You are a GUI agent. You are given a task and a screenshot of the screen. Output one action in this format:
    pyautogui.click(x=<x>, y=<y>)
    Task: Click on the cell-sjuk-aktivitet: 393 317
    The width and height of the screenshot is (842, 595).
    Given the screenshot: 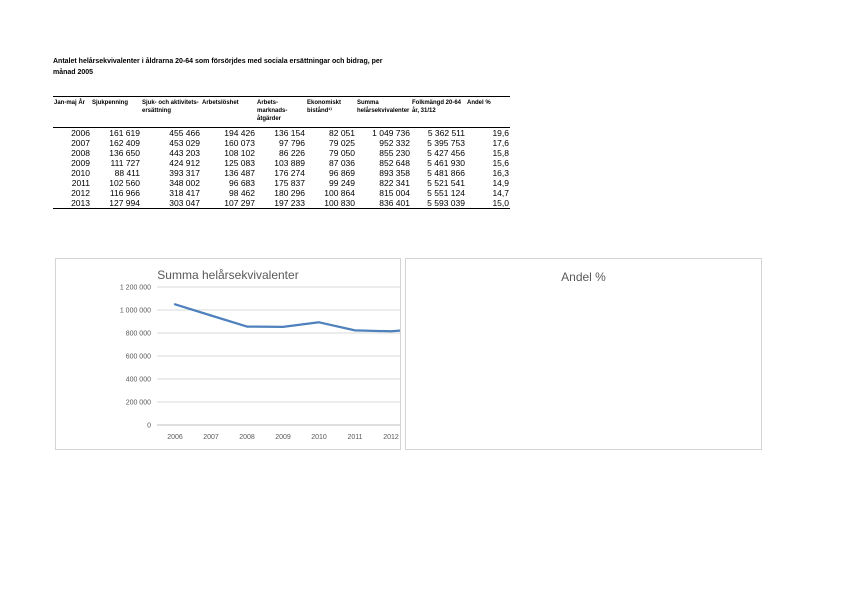 What is the action you would take?
    pyautogui.click(x=184, y=173)
    